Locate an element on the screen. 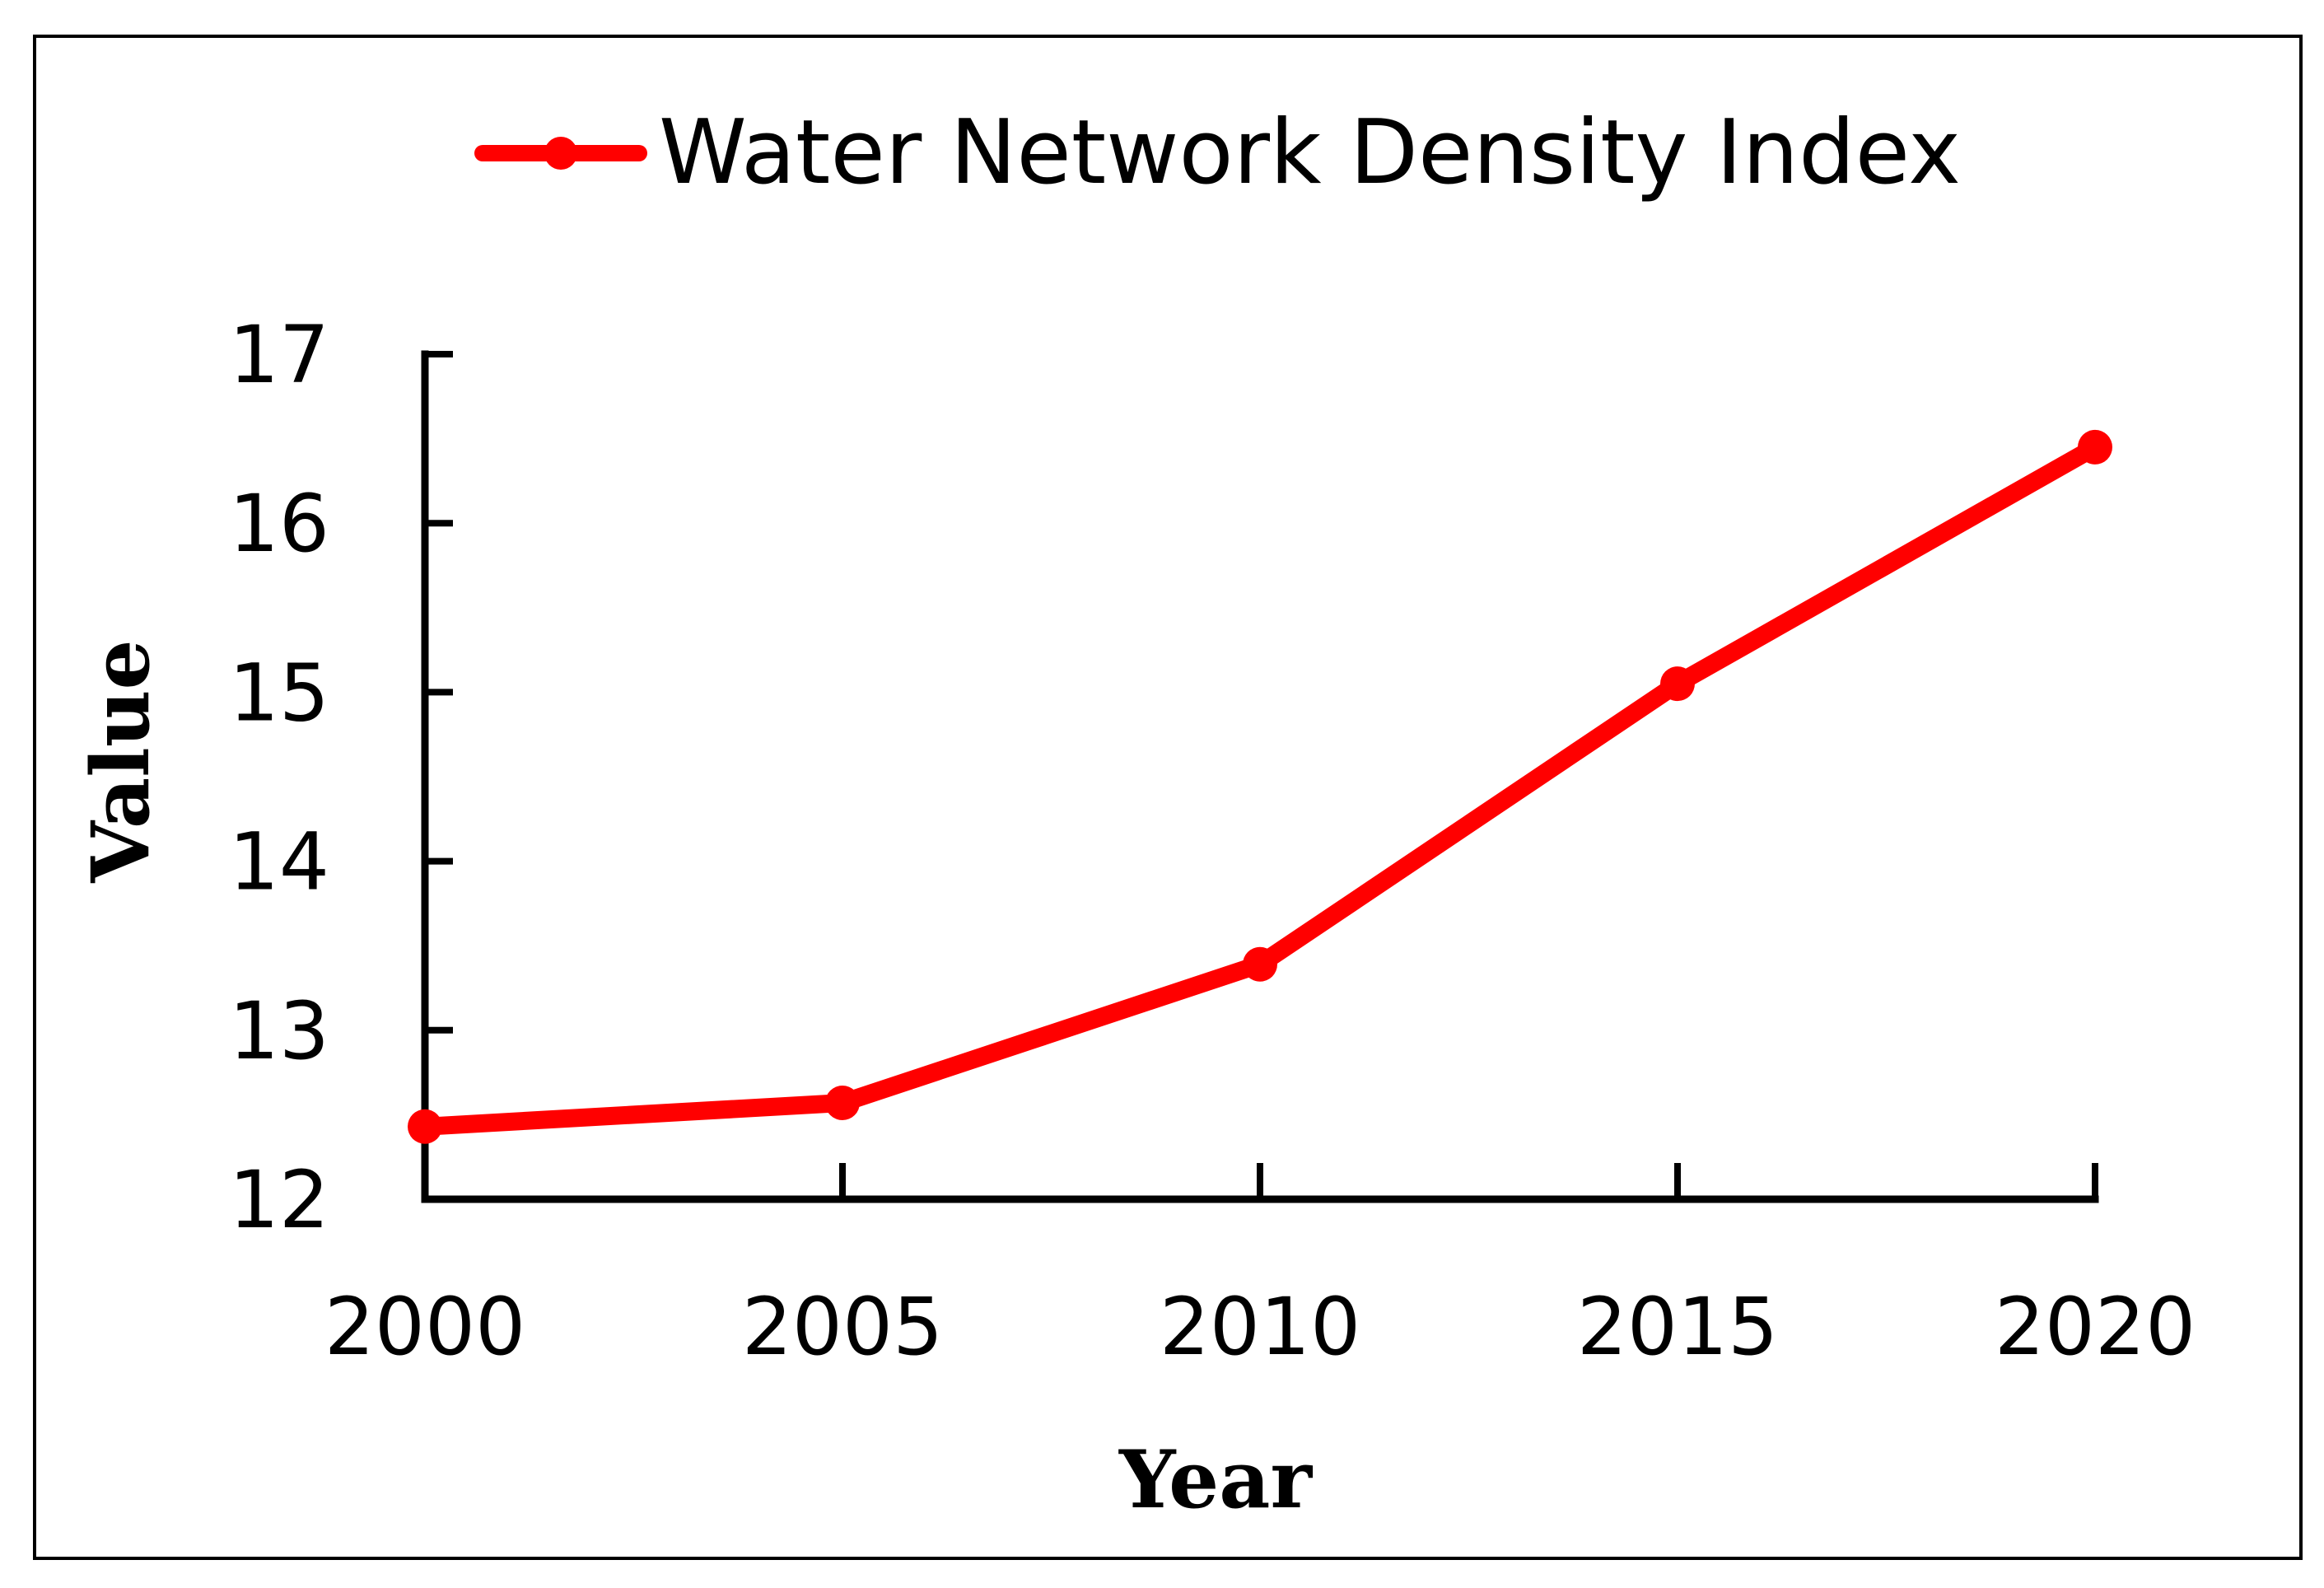 The width and height of the screenshot is (2324, 1588). y-tick-label: 14 is located at coordinates (279, 862).